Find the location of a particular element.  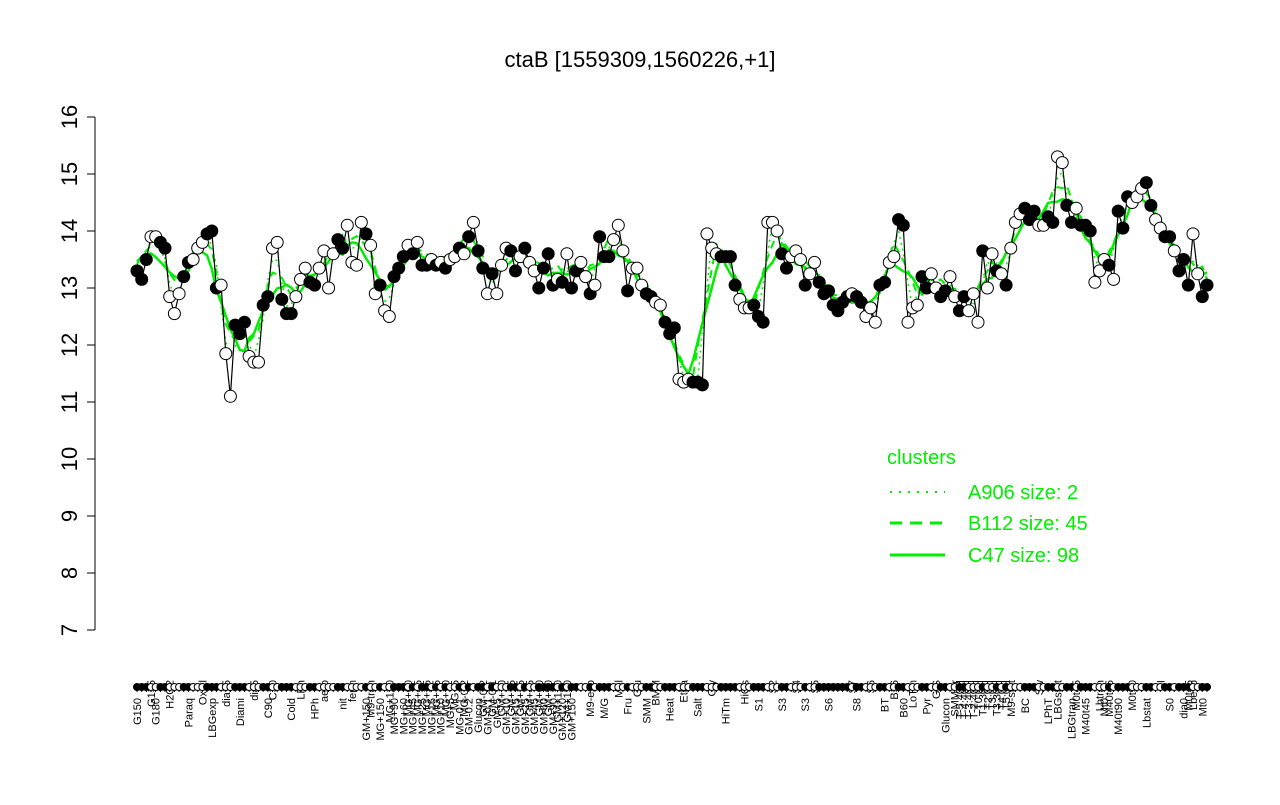

y-tick-label: 15 is located at coordinates (69, 174).